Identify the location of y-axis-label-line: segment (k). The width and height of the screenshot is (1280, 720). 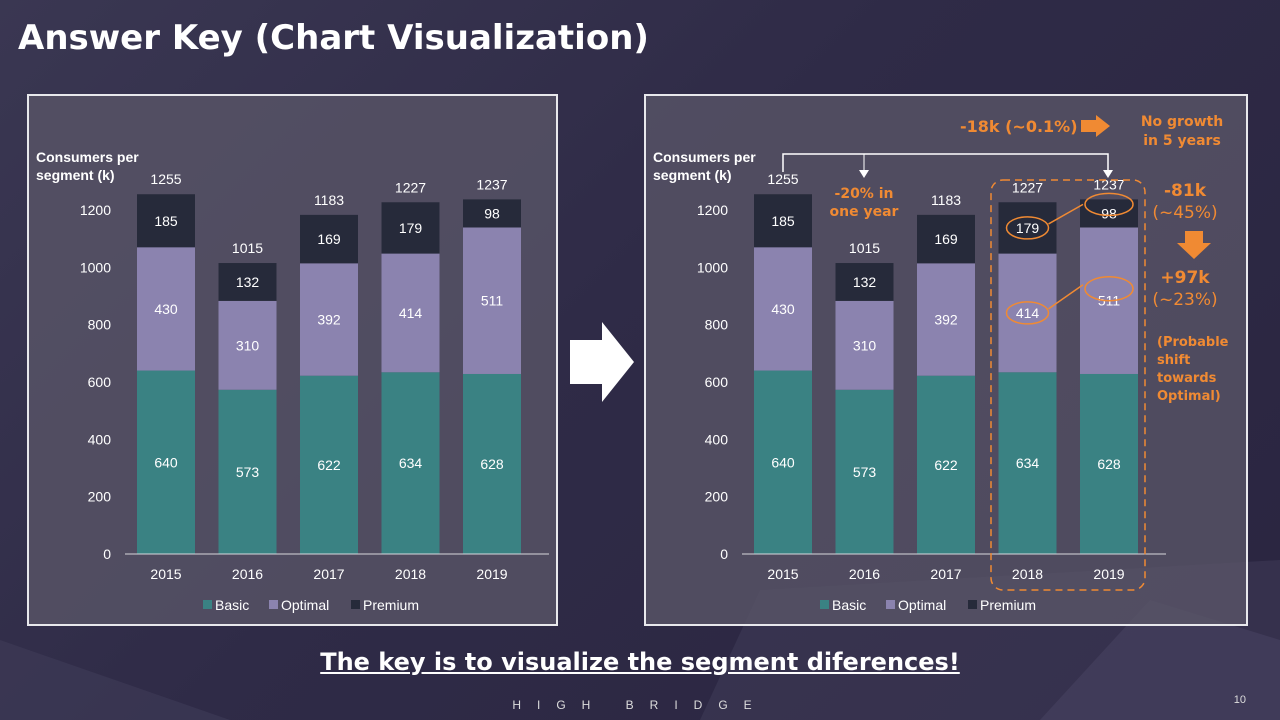
(692, 175).